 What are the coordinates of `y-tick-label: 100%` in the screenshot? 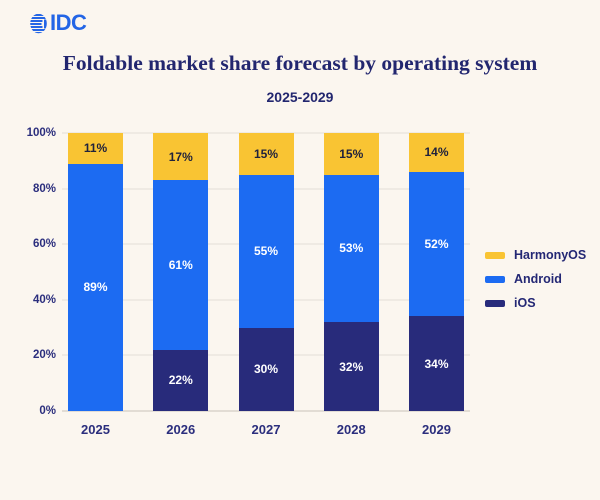 It's located at (41, 133).